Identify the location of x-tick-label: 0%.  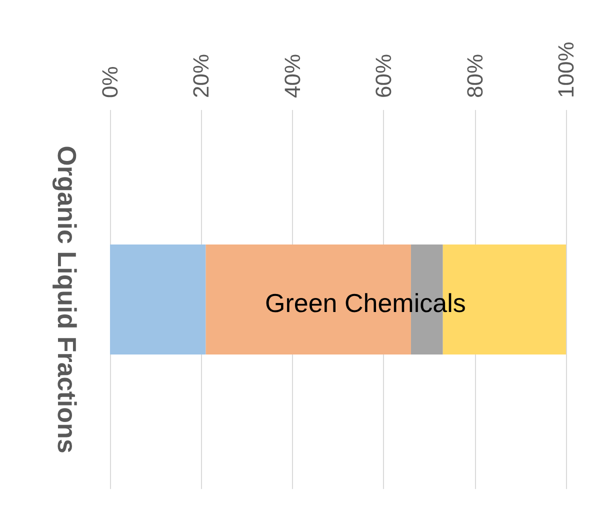
(110, 82).